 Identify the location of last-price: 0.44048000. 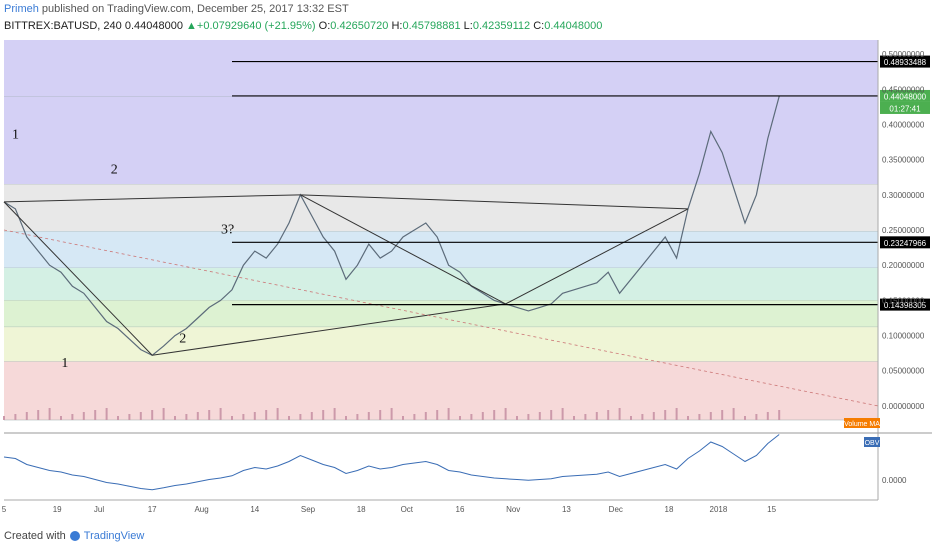
(153, 26).